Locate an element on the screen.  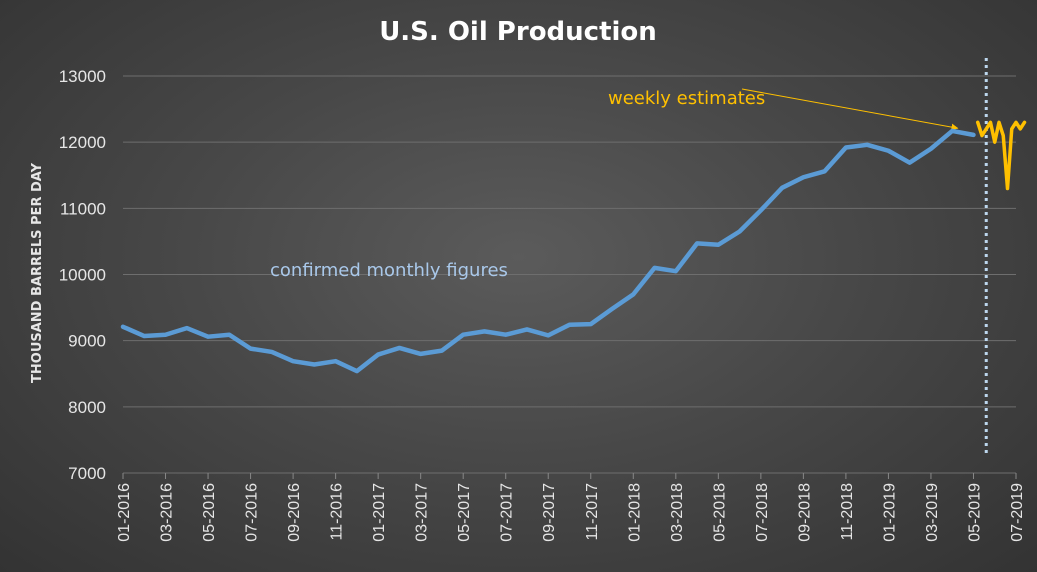
y-axis-label: THOUSAND BARRELS PER DAY is located at coordinates (37, 272).